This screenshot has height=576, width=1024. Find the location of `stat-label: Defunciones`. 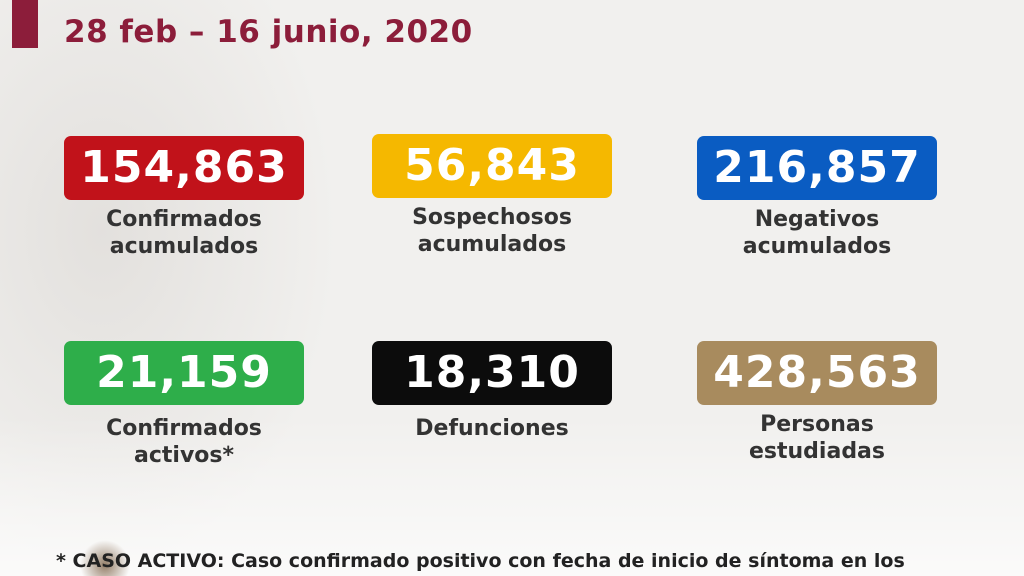

stat-label: Defunciones is located at coordinates (492, 428).